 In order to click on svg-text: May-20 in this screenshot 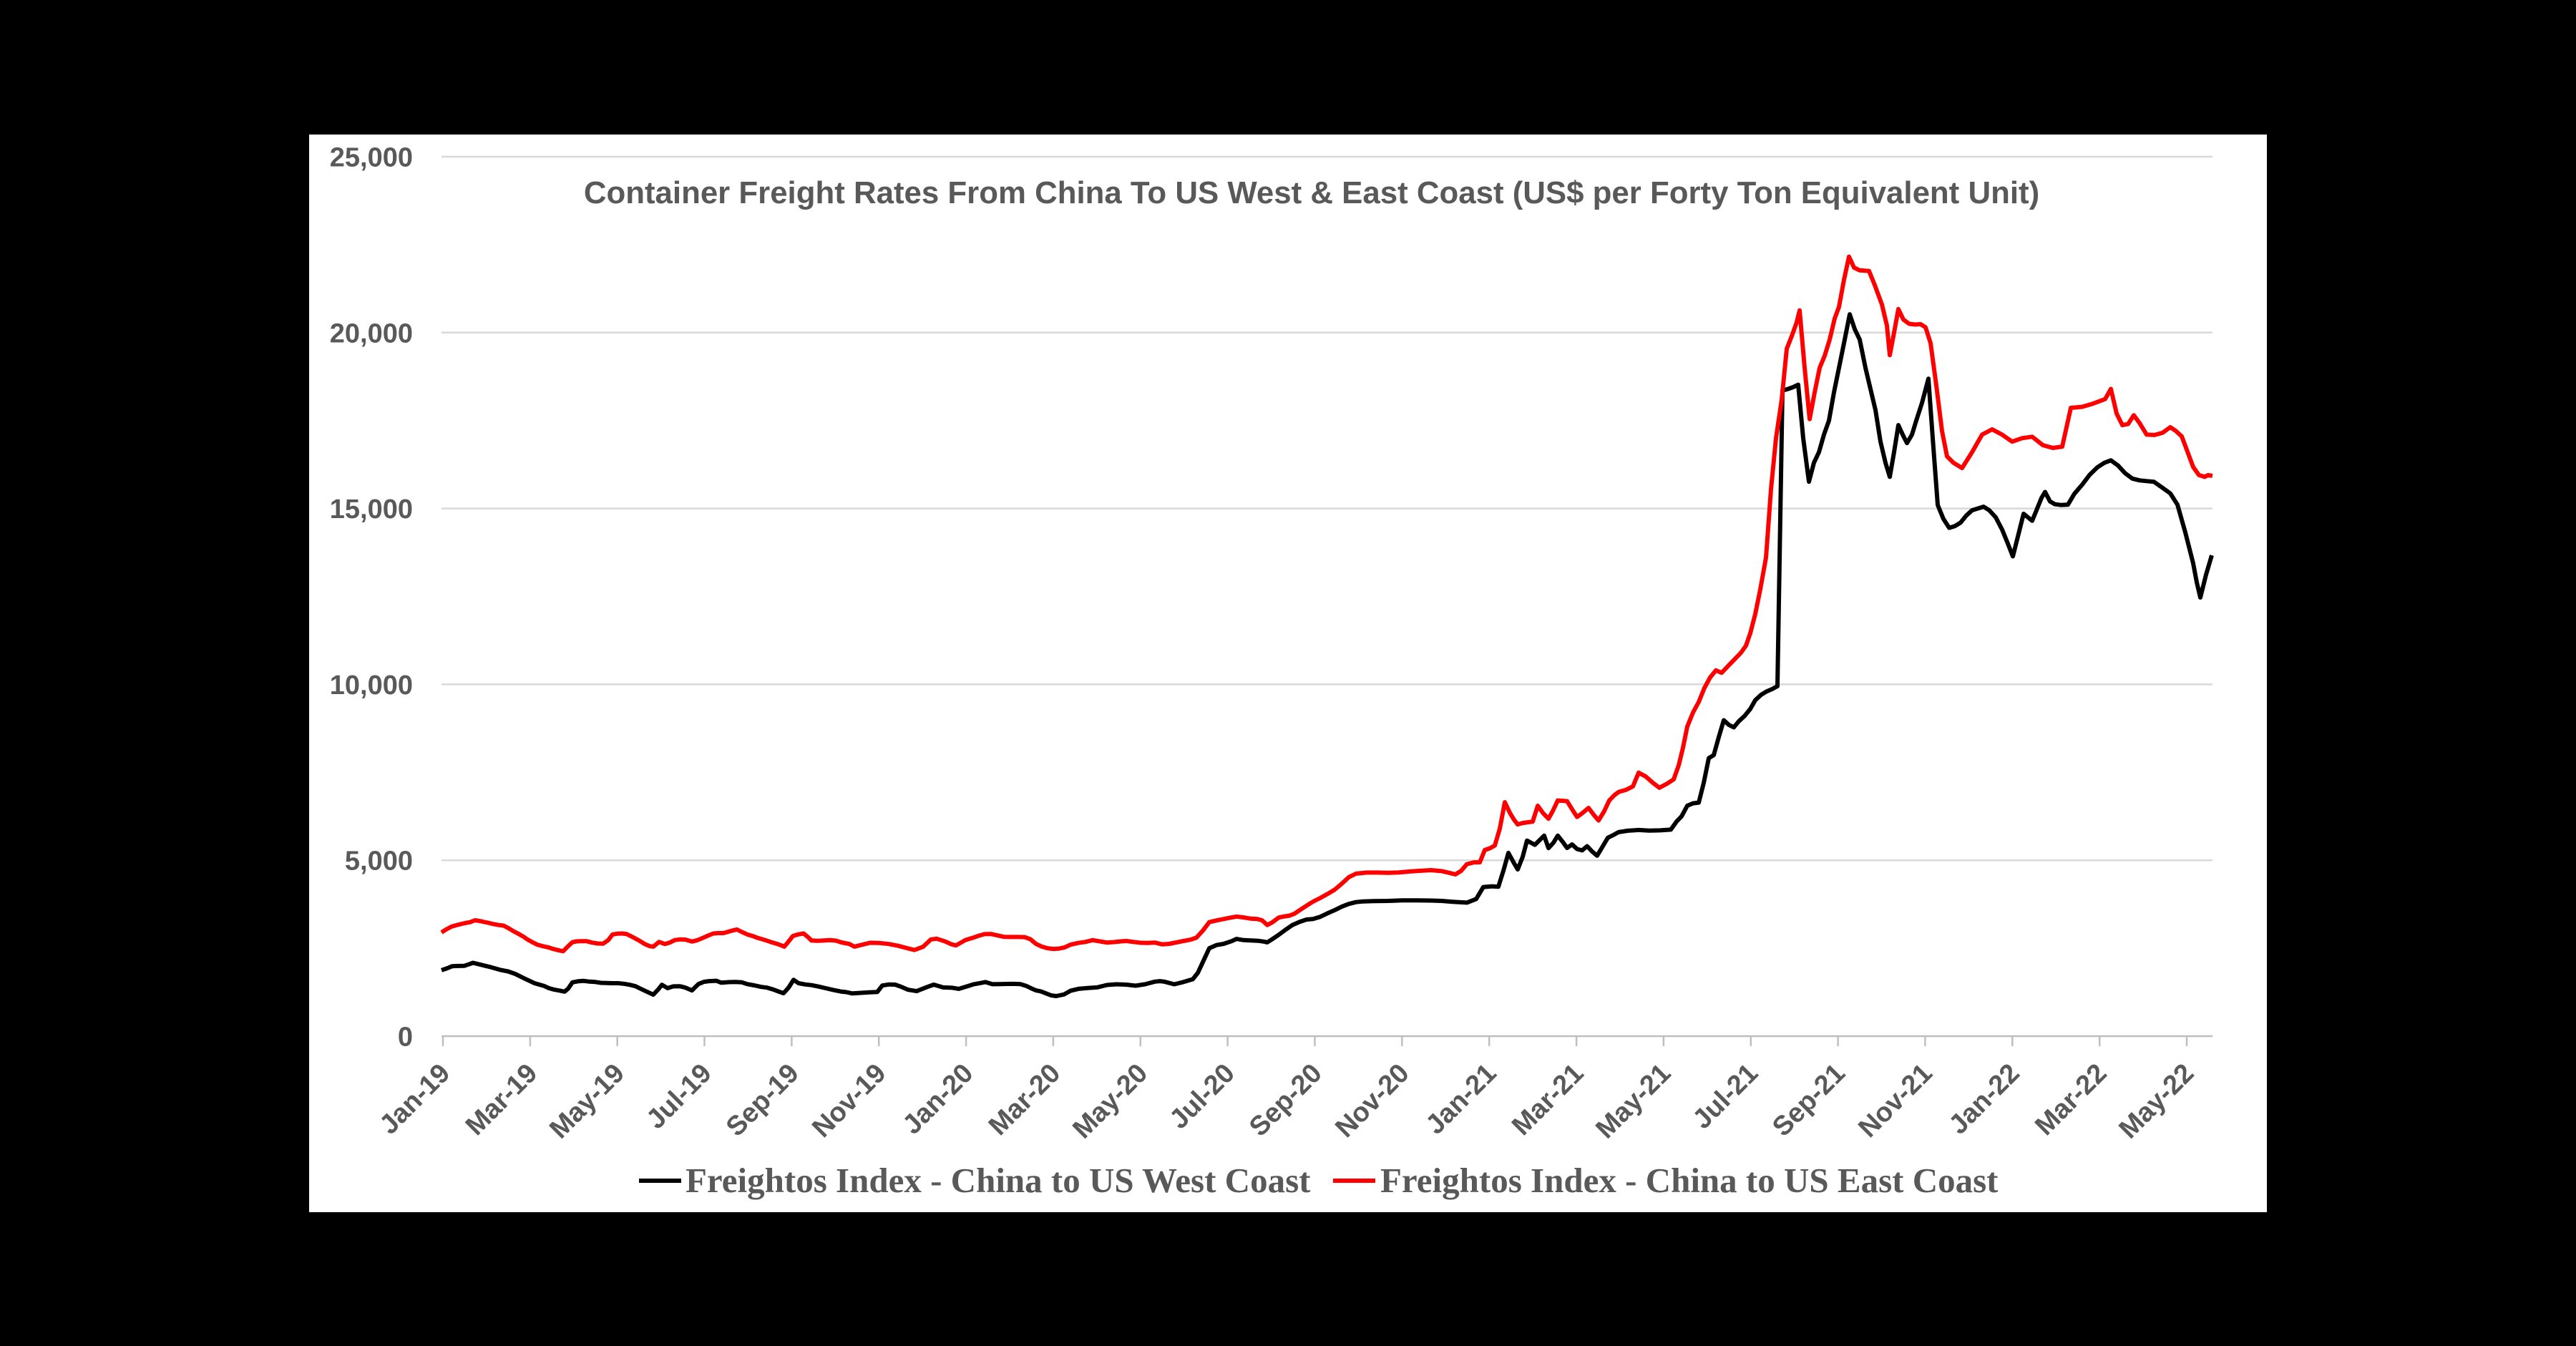, I will do `click(1110, 1101)`.